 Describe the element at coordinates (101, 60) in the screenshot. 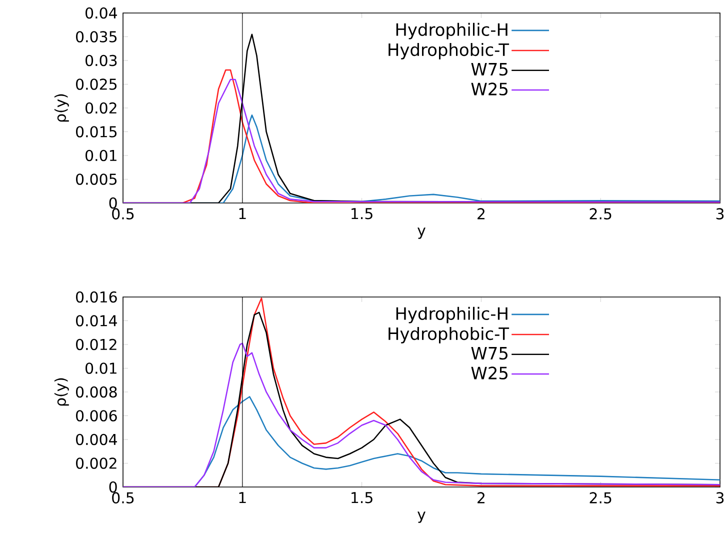

I see `y-tick-label: 0.03` at that location.